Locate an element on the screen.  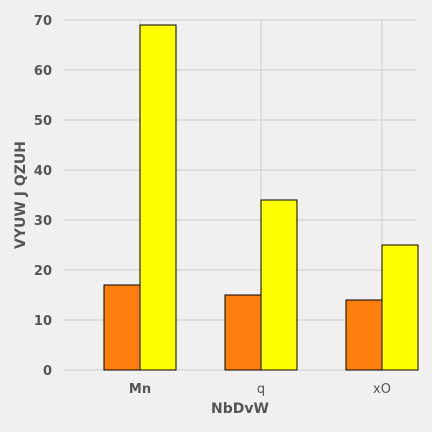
x-tick-labels: Mn q xO is located at coordinates (260, 389).